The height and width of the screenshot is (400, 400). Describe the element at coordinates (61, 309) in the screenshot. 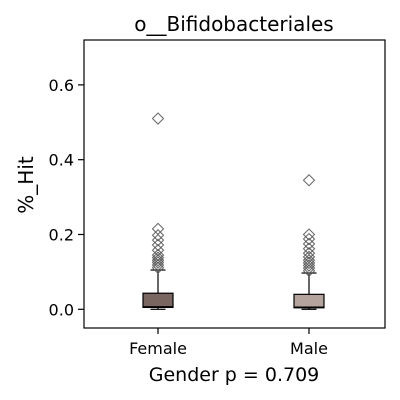

I see `y-tick-label: 0.0` at that location.